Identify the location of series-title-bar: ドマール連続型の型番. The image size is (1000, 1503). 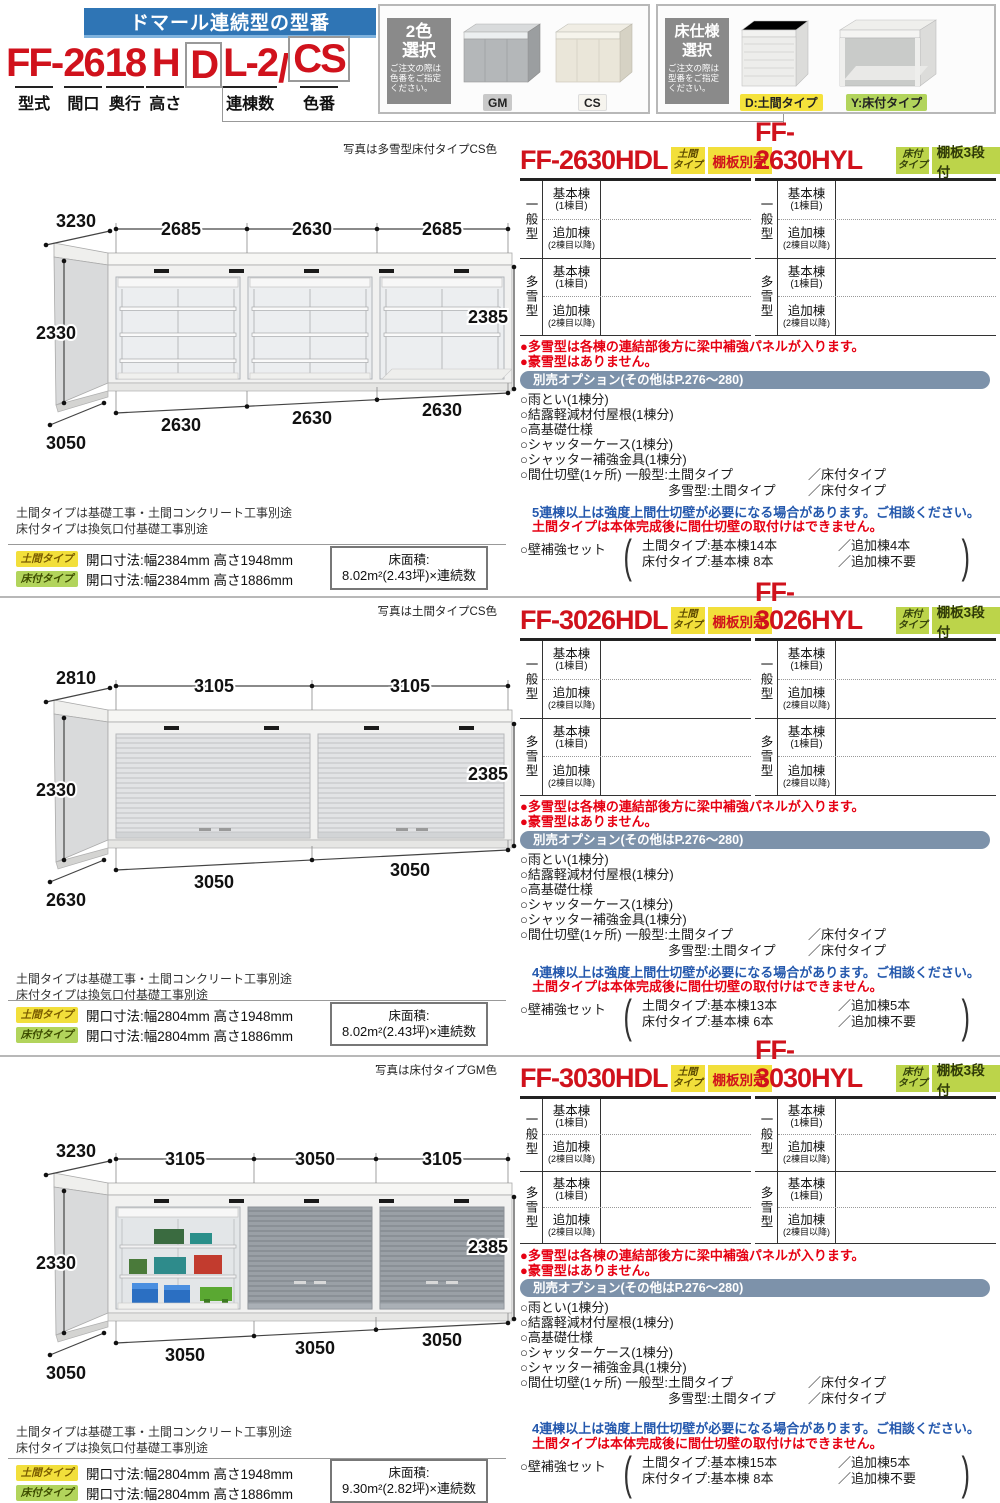
(230, 23).